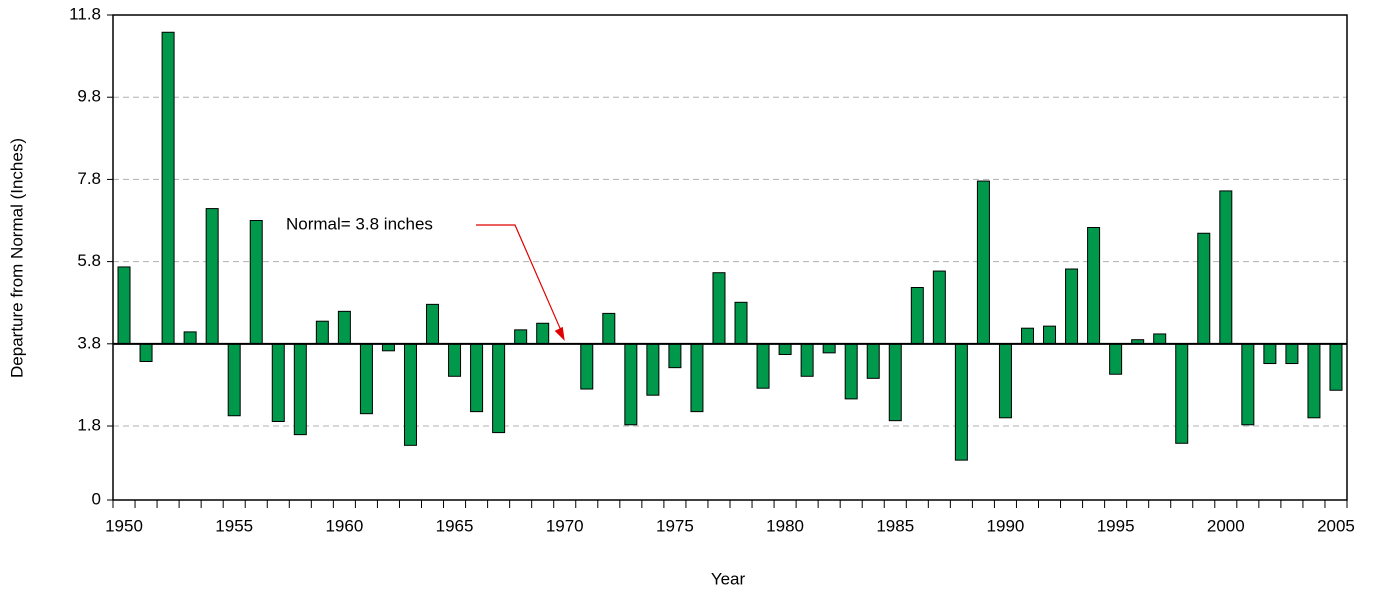 The height and width of the screenshot is (592, 1380). What do you see at coordinates (455, 525) in the screenshot?
I see `x-tick-label: 1965` at bounding box center [455, 525].